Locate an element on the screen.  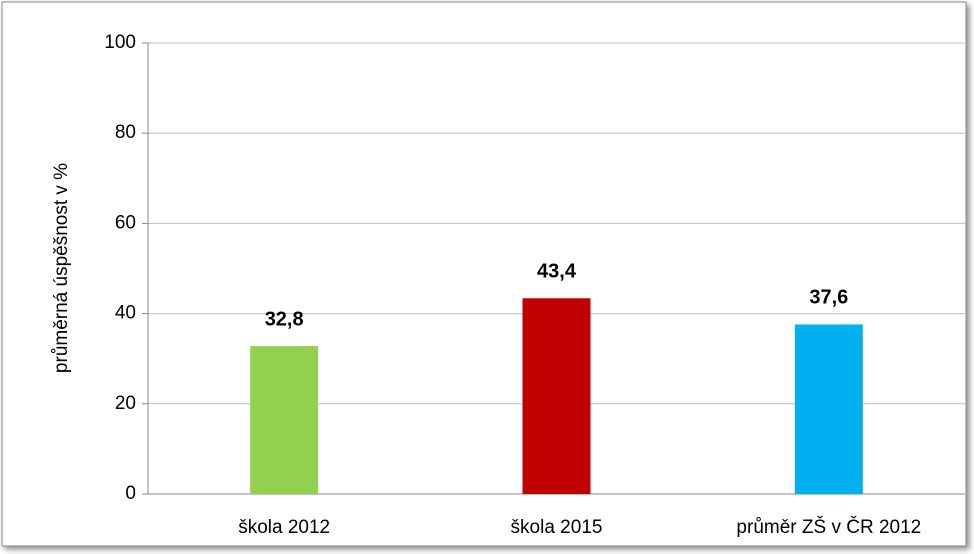
y-tick-label: 20 is located at coordinates (125, 403).